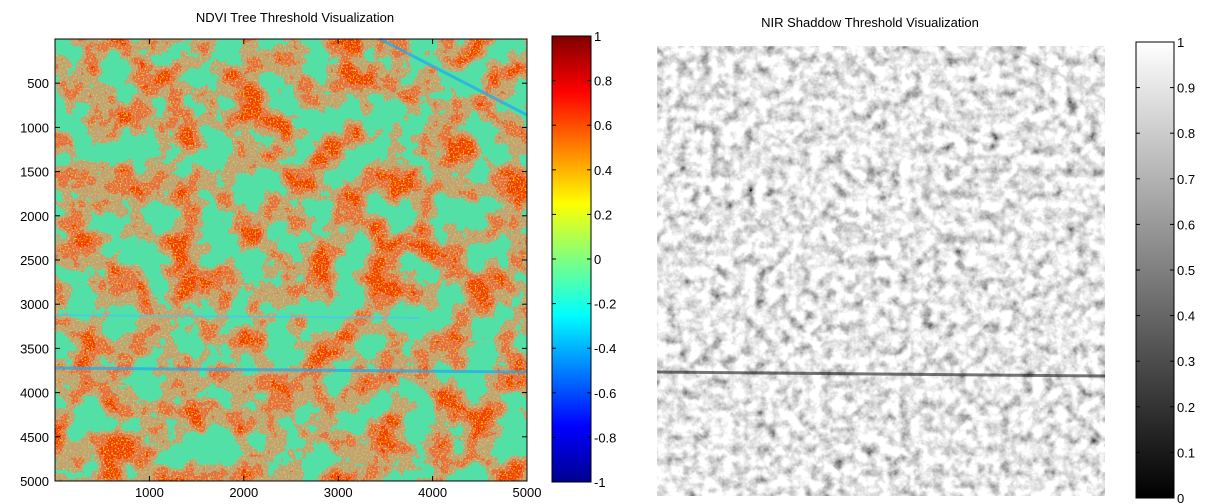 The image size is (1214, 504). I want to click on nir-colorbar-gradient, so click(1155, 270).